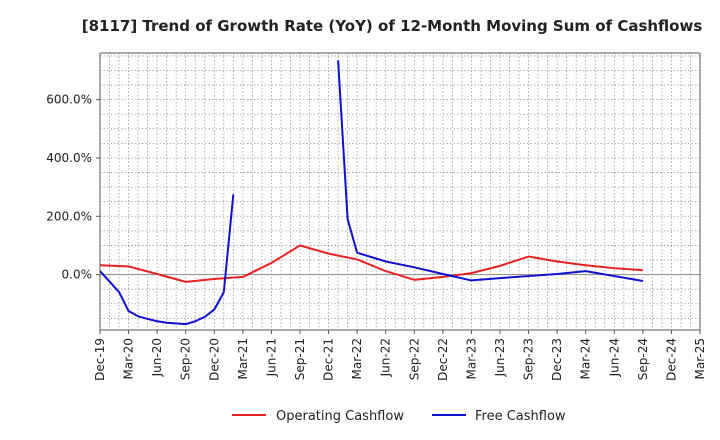 The image size is (720, 440). What do you see at coordinates (357, 358) in the screenshot?
I see `x-tick-label: Mar-22` at bounding box center [357, 358].